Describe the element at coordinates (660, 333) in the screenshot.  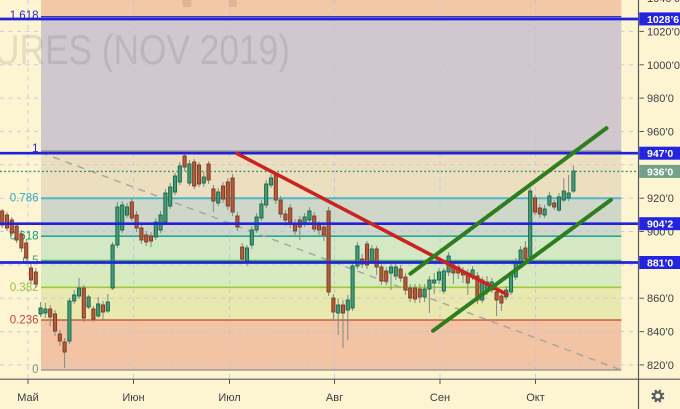
I see `svg-text: 840’0` at that location.